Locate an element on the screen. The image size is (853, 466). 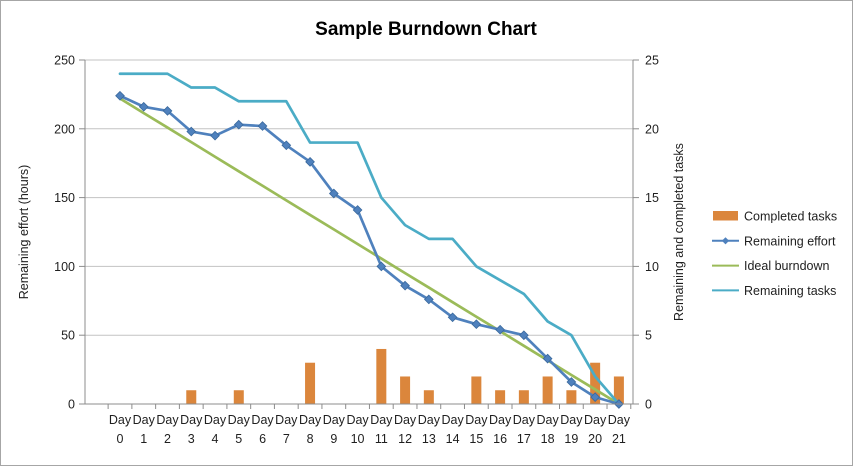
legend-label: Completed tasks is located at coordinates (790, 217).